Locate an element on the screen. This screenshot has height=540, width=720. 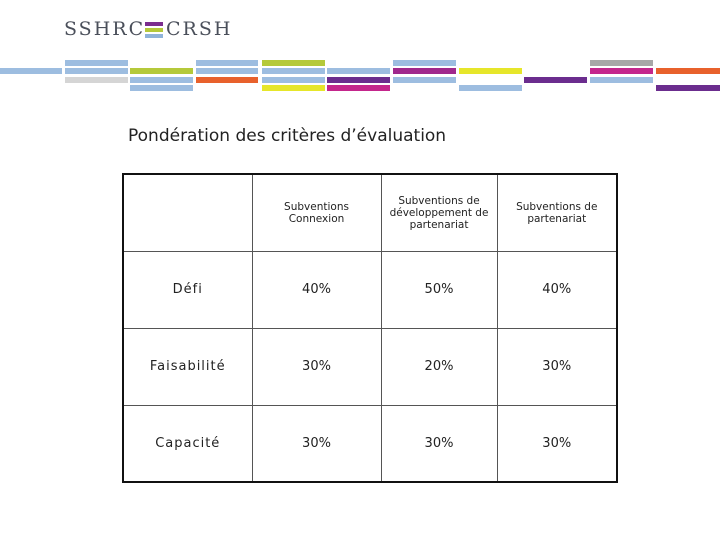
column-header: Subventions de partenariat is located at coordinates (557, 212).